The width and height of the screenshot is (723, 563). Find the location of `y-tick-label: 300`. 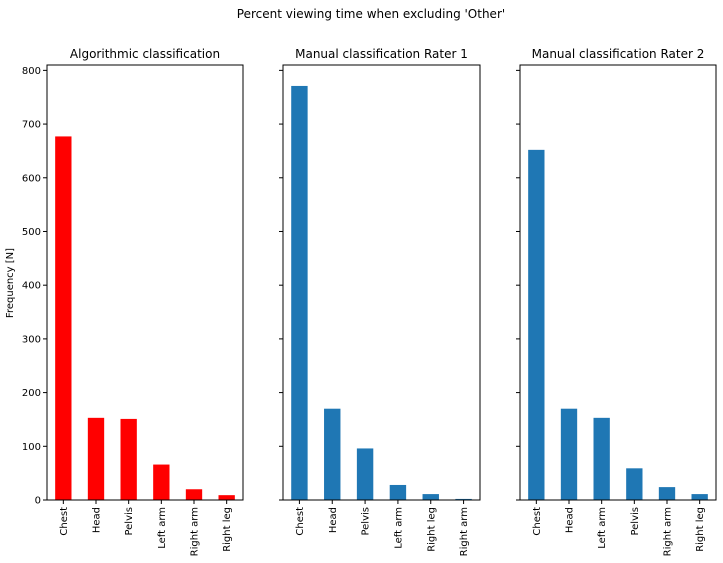

y-tick-label: 300 is located at coordinates (31, 339).